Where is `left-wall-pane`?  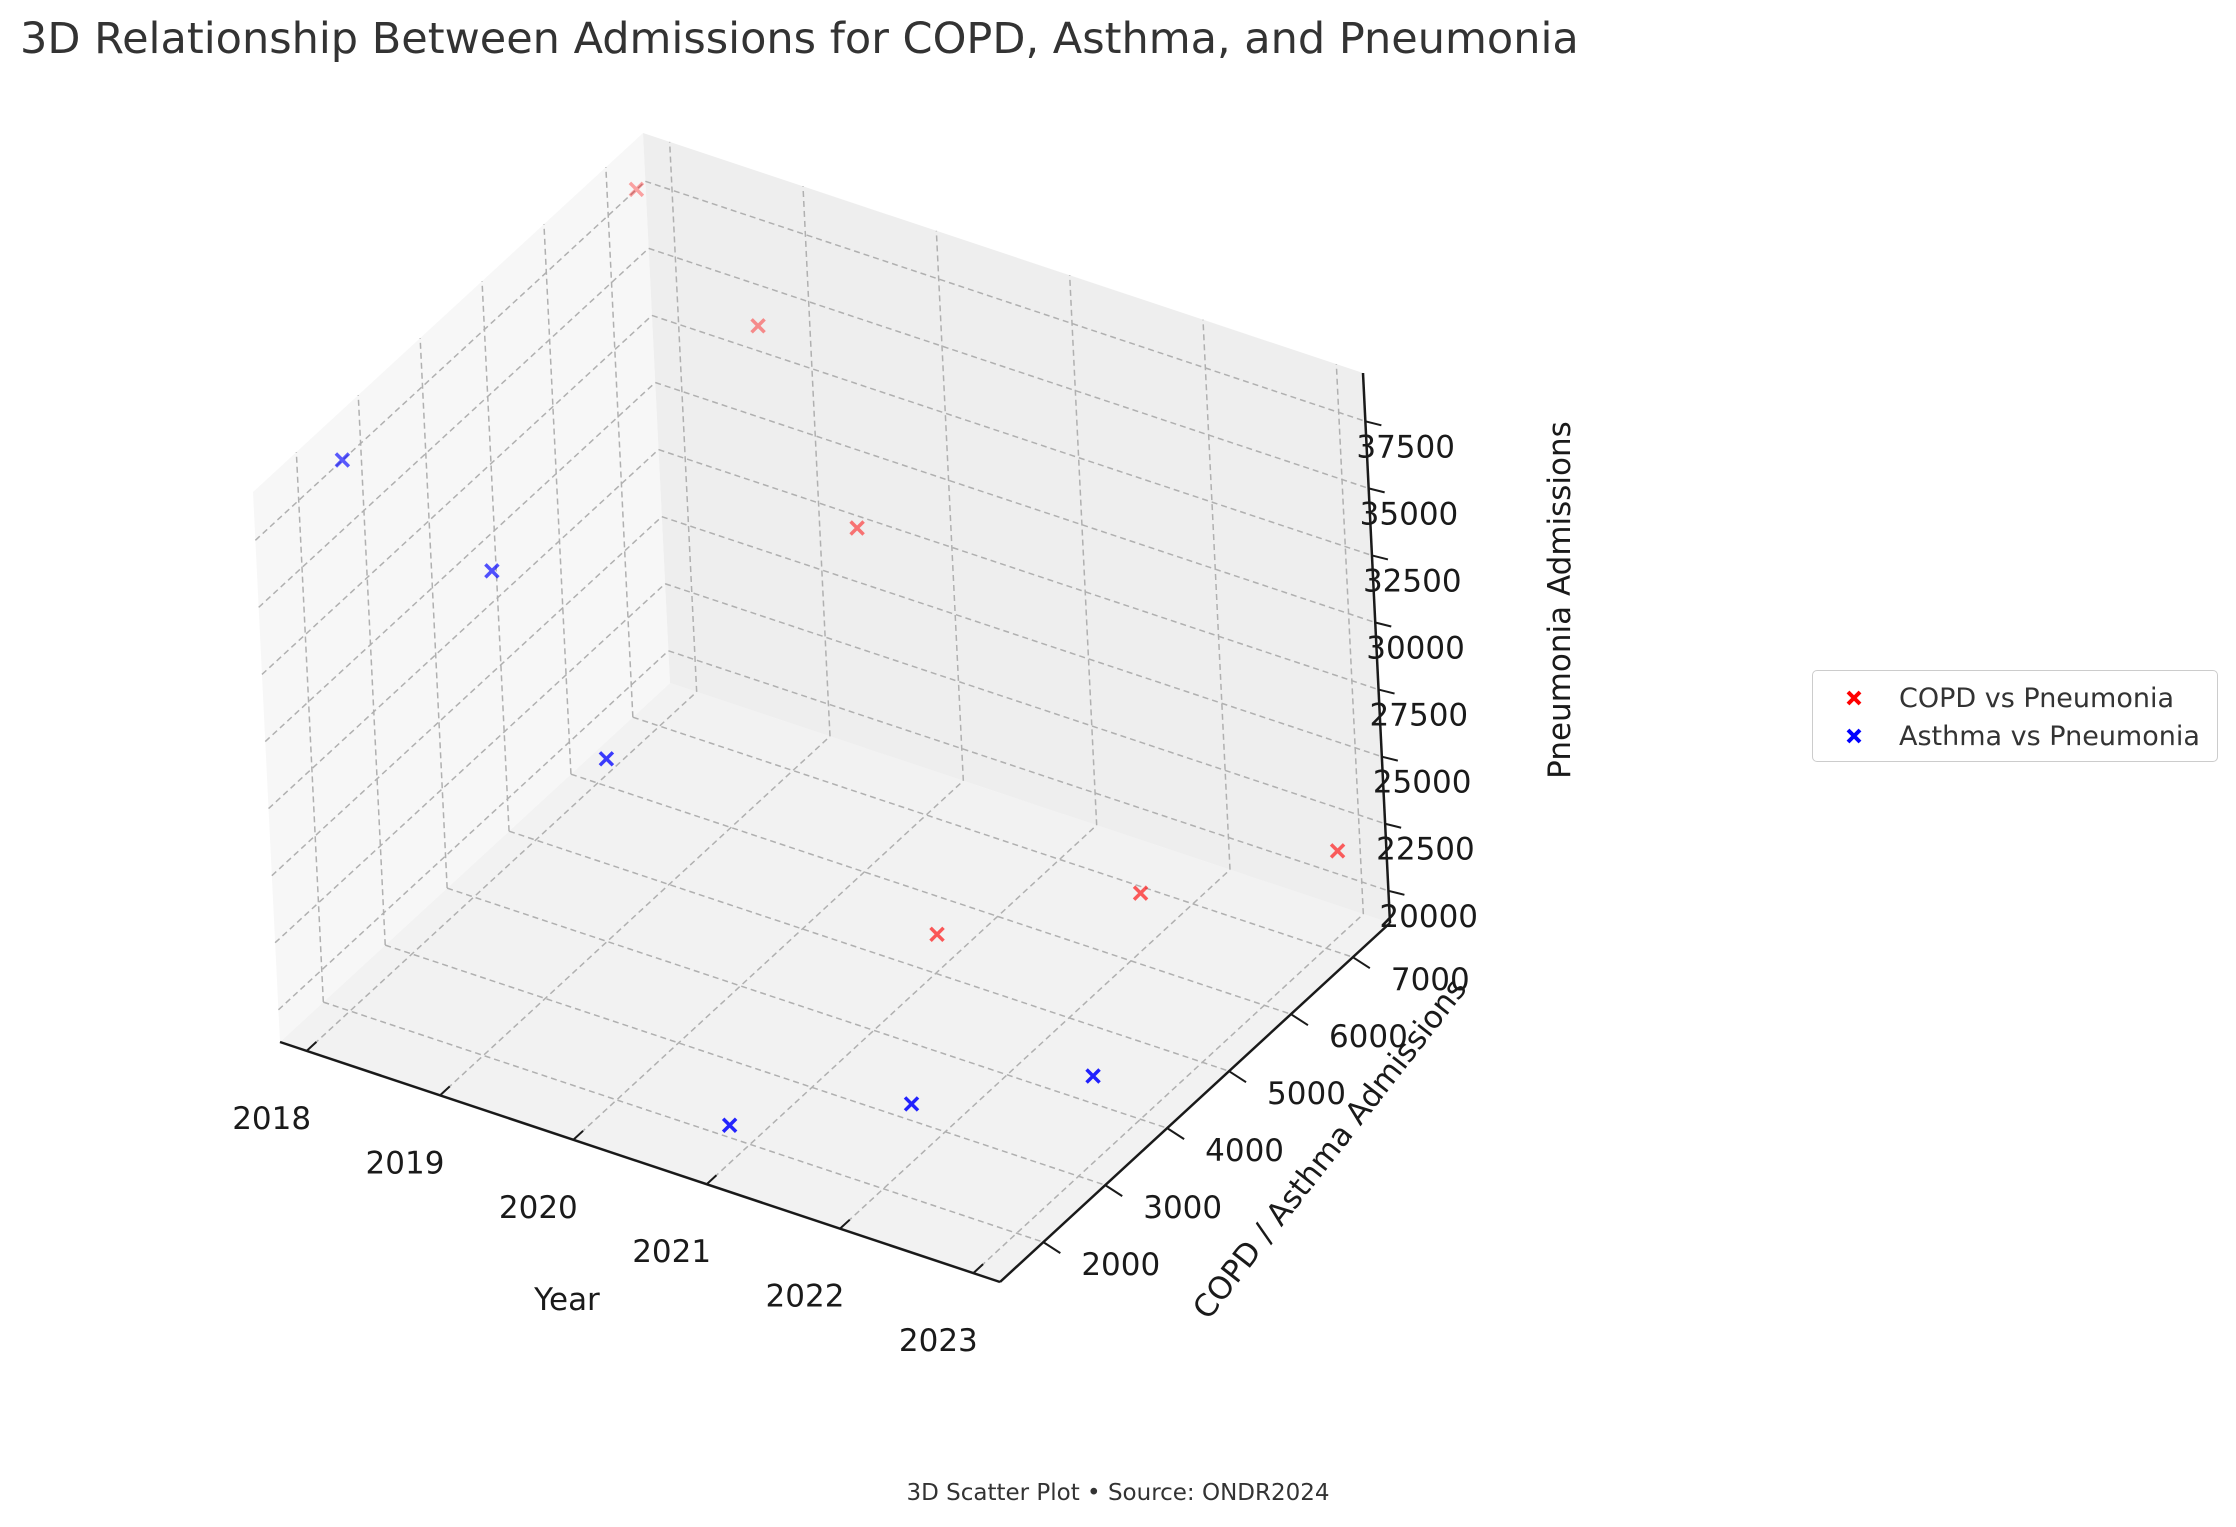
left-wall-pane is located at coordinates (461, 587).